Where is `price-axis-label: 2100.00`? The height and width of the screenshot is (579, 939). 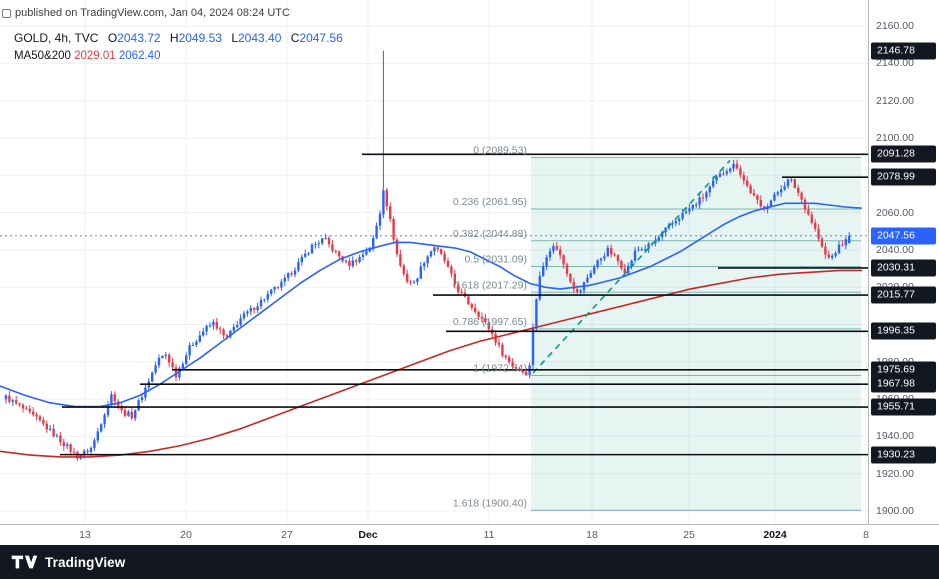 price-axis-label: 2100.00 is located at coordinates (895, 138).